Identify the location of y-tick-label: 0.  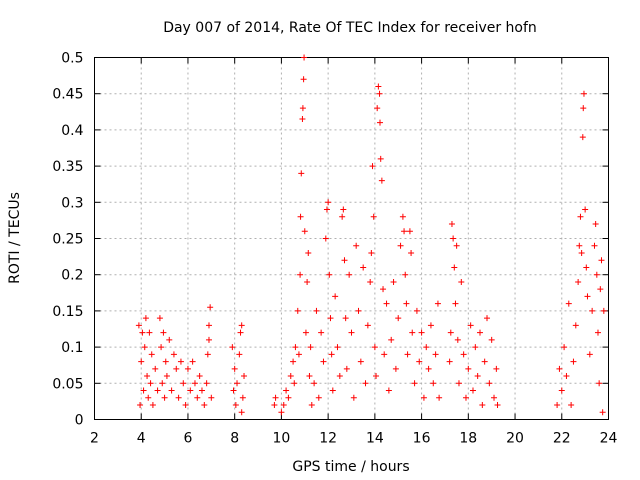
(79, 421).